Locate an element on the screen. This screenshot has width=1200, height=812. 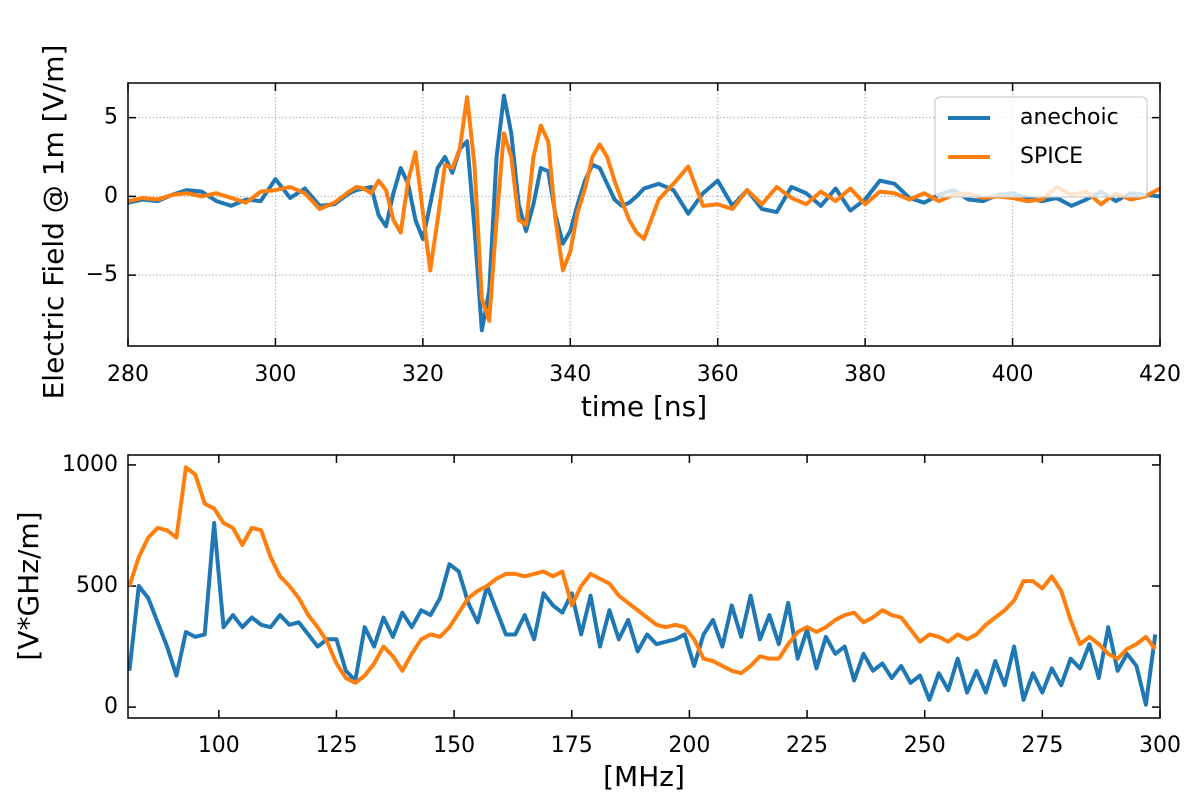
x-tick-label: 360 is located at coordinates (718, 374).